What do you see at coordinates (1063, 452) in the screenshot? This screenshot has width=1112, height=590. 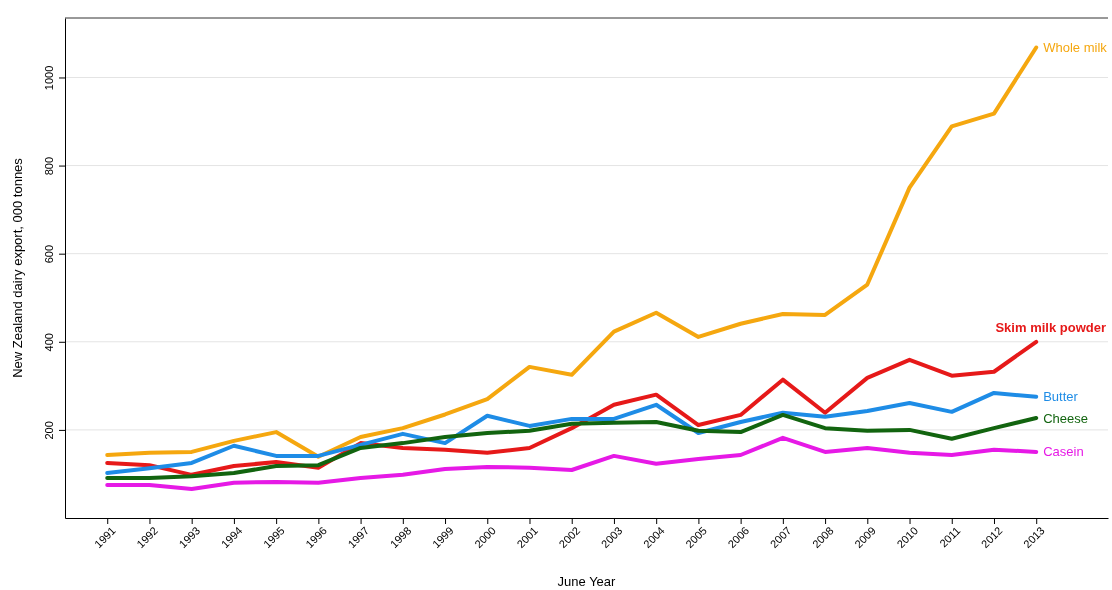 I see `series-label: Casein` at bounding box center [1063, 452].